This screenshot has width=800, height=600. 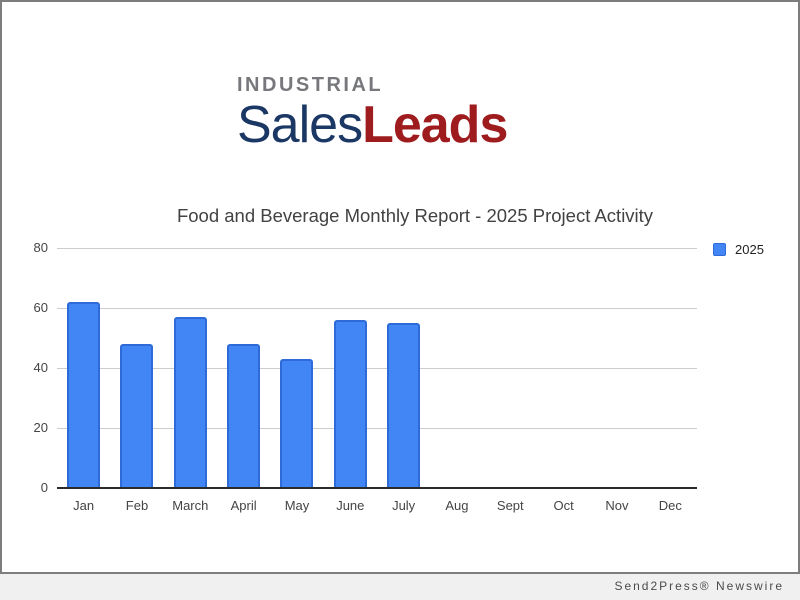 I want to click on bar-column-aug, so click(x=456, y=368).